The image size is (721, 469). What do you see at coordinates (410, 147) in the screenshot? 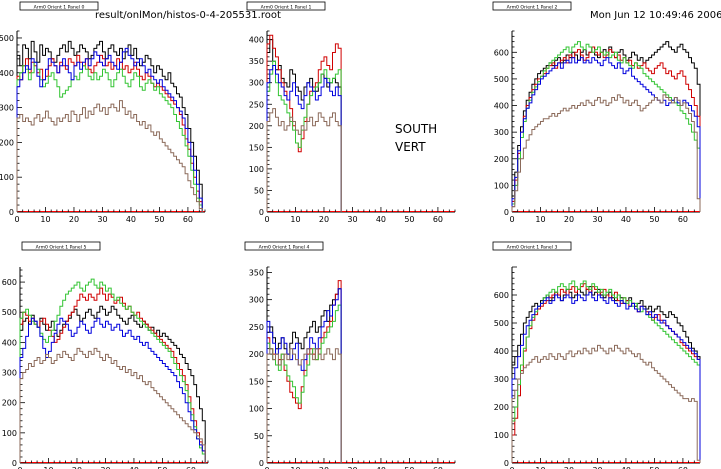
I see `overlay-line2: VERT` at bounding box center [410, 147].